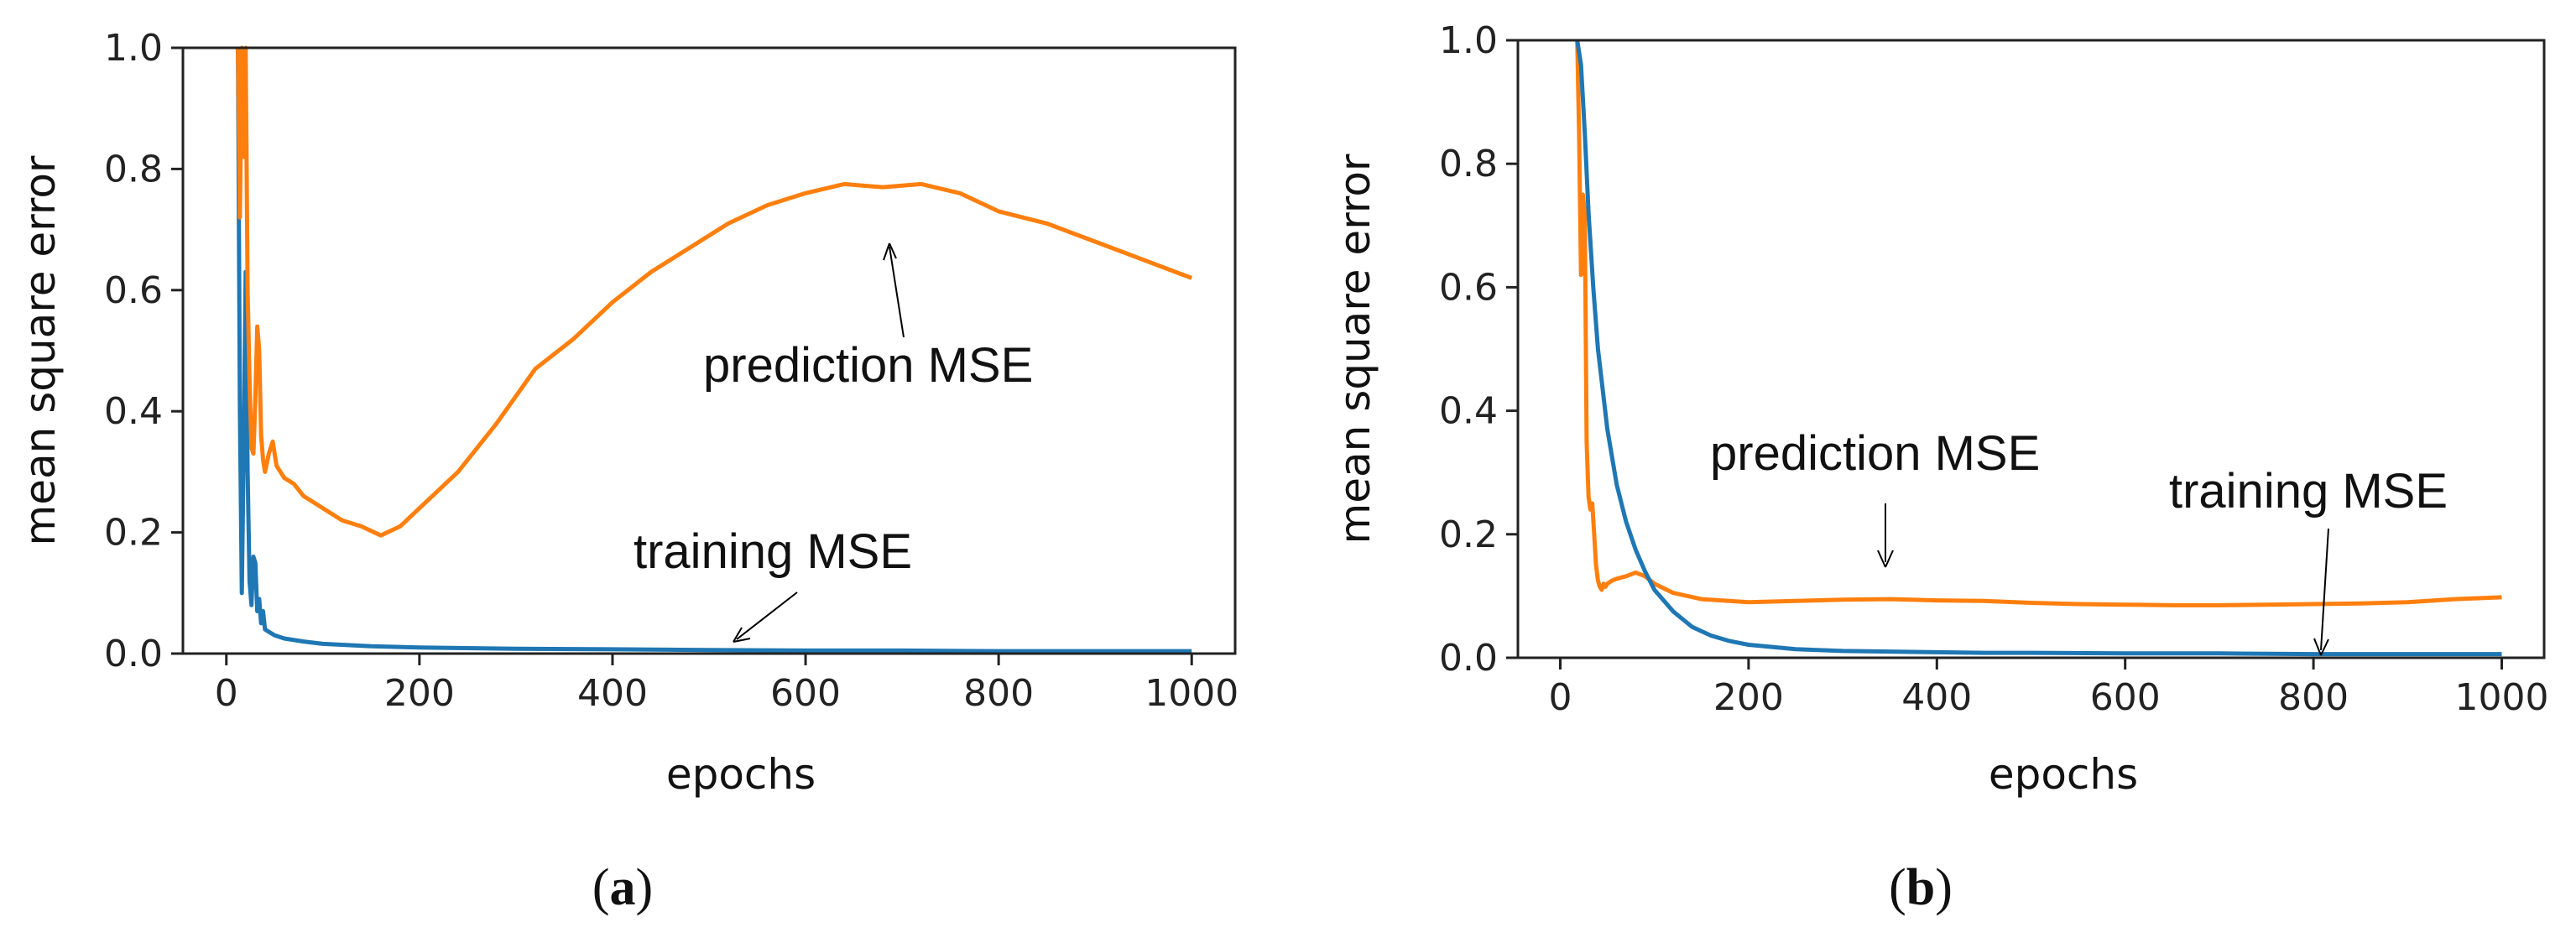 The height and width of the screenshot is (938, 2576). Describe the element at coordinates (612, 693) in the screenshot. I see `x-tick-label-a: 400` at that location.